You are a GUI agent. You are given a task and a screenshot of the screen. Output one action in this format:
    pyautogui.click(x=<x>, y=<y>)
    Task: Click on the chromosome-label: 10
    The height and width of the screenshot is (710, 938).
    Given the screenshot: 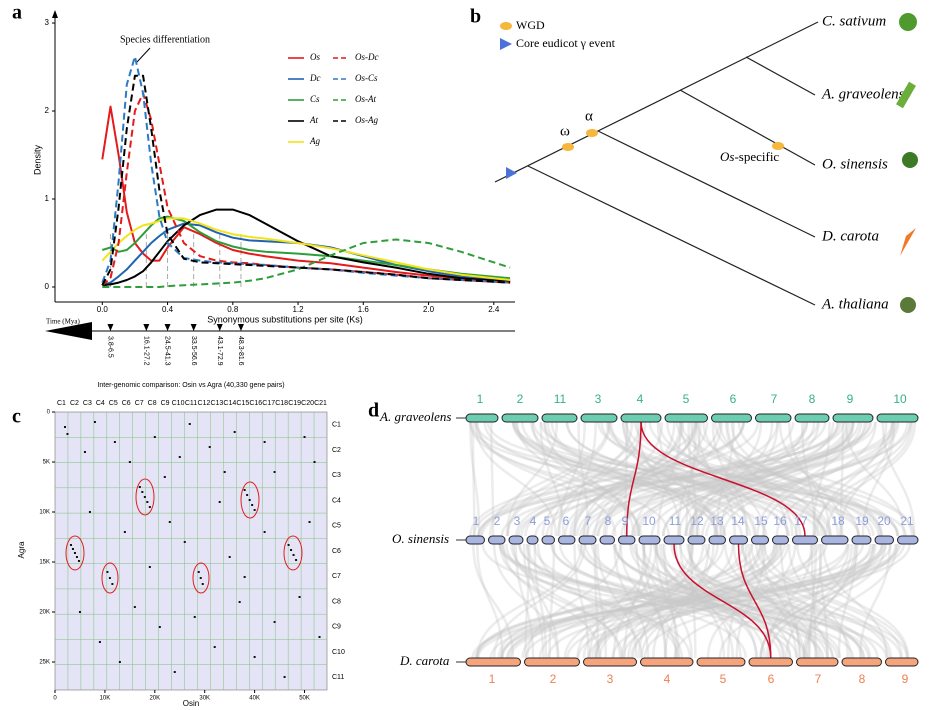 What is the action you would take?
    pyautogui.click(x=649, y=521)
    